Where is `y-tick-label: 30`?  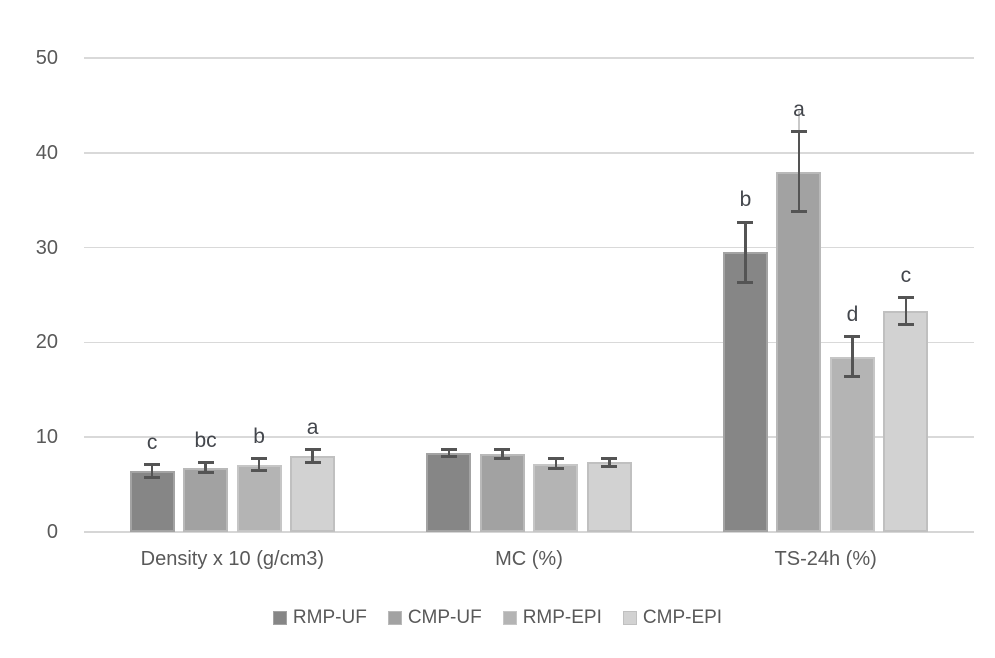 y-tick-label: 30 is located at coordinates (46, 247).